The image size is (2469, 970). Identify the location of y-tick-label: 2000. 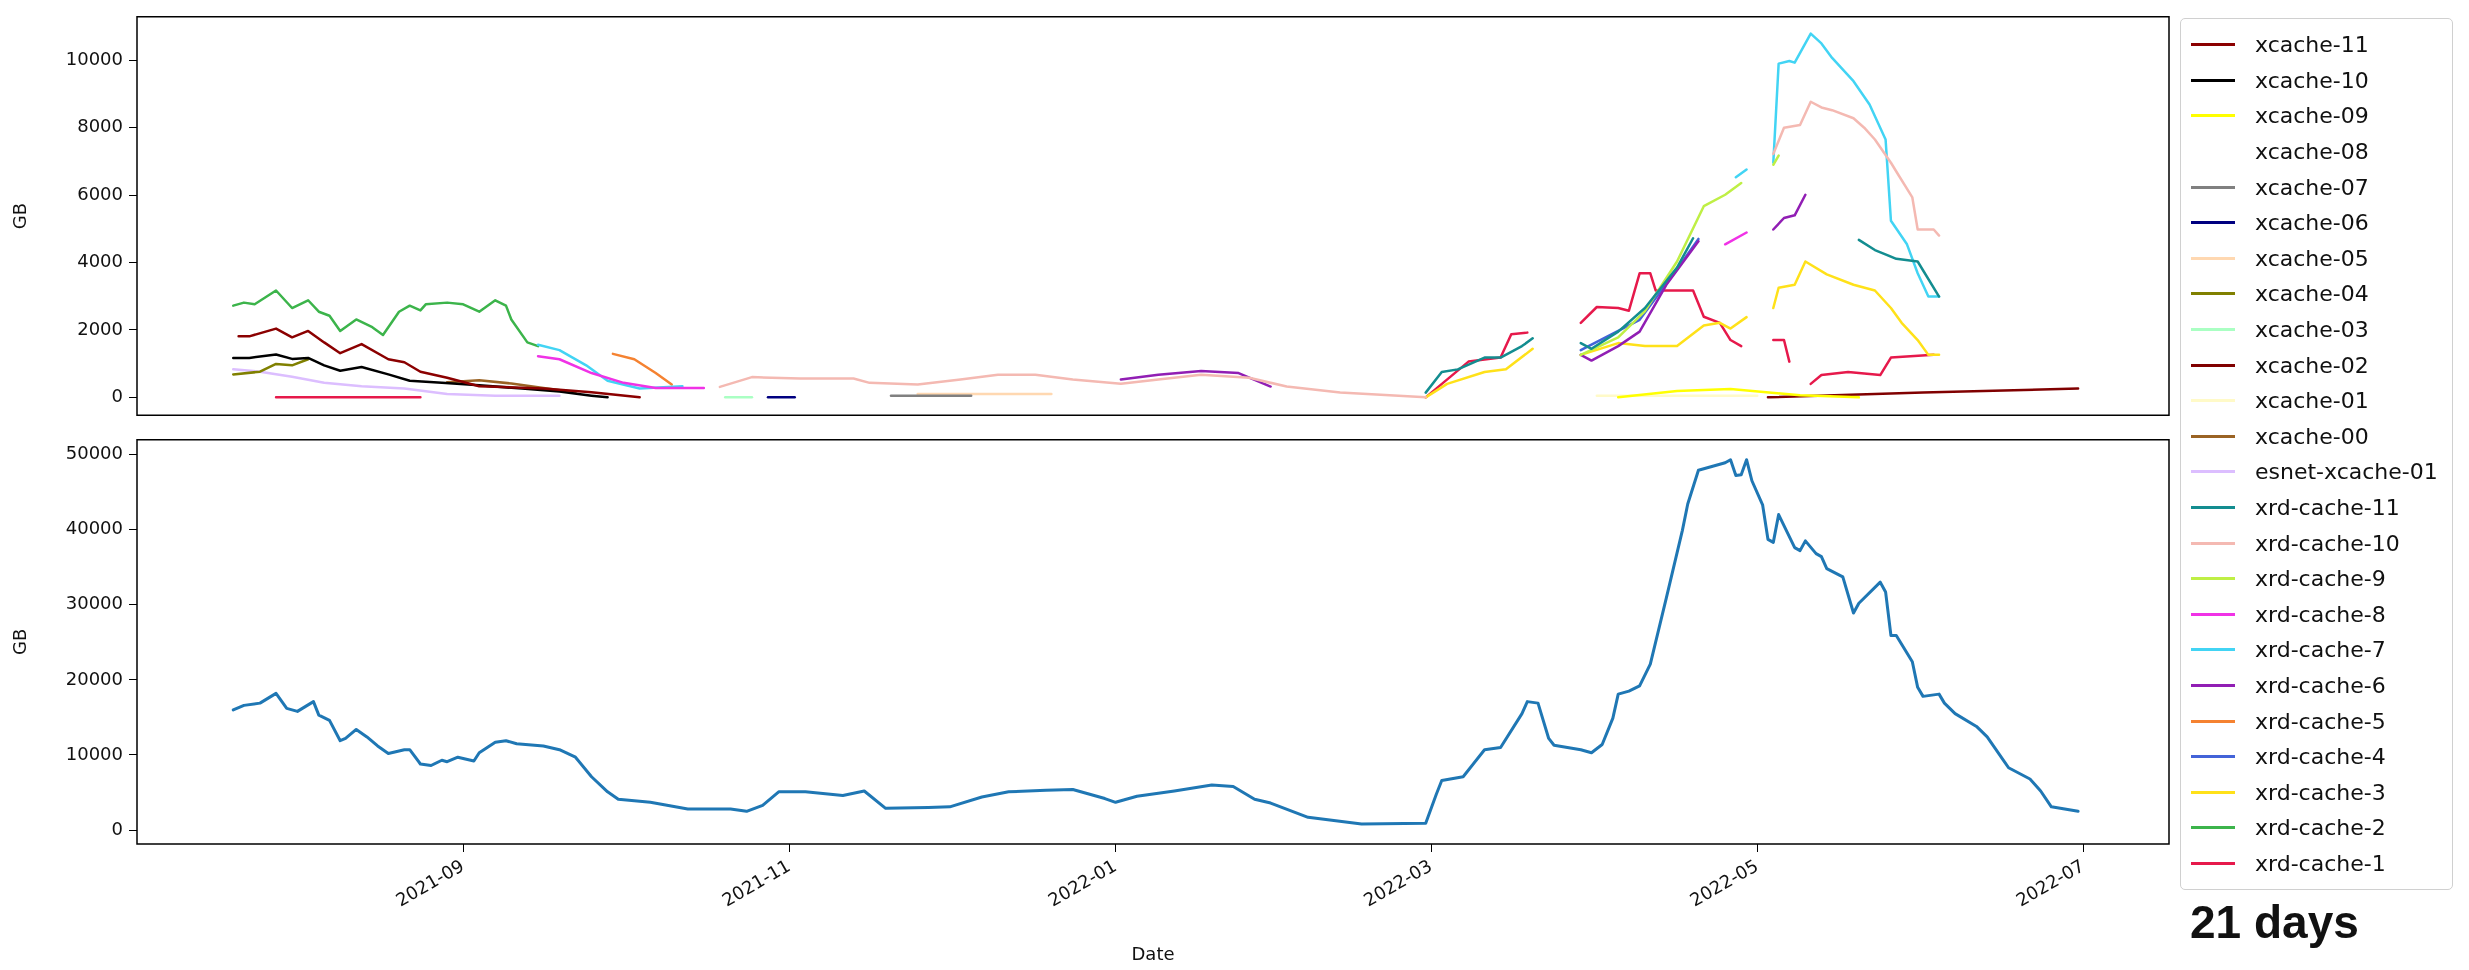
(100, 328).